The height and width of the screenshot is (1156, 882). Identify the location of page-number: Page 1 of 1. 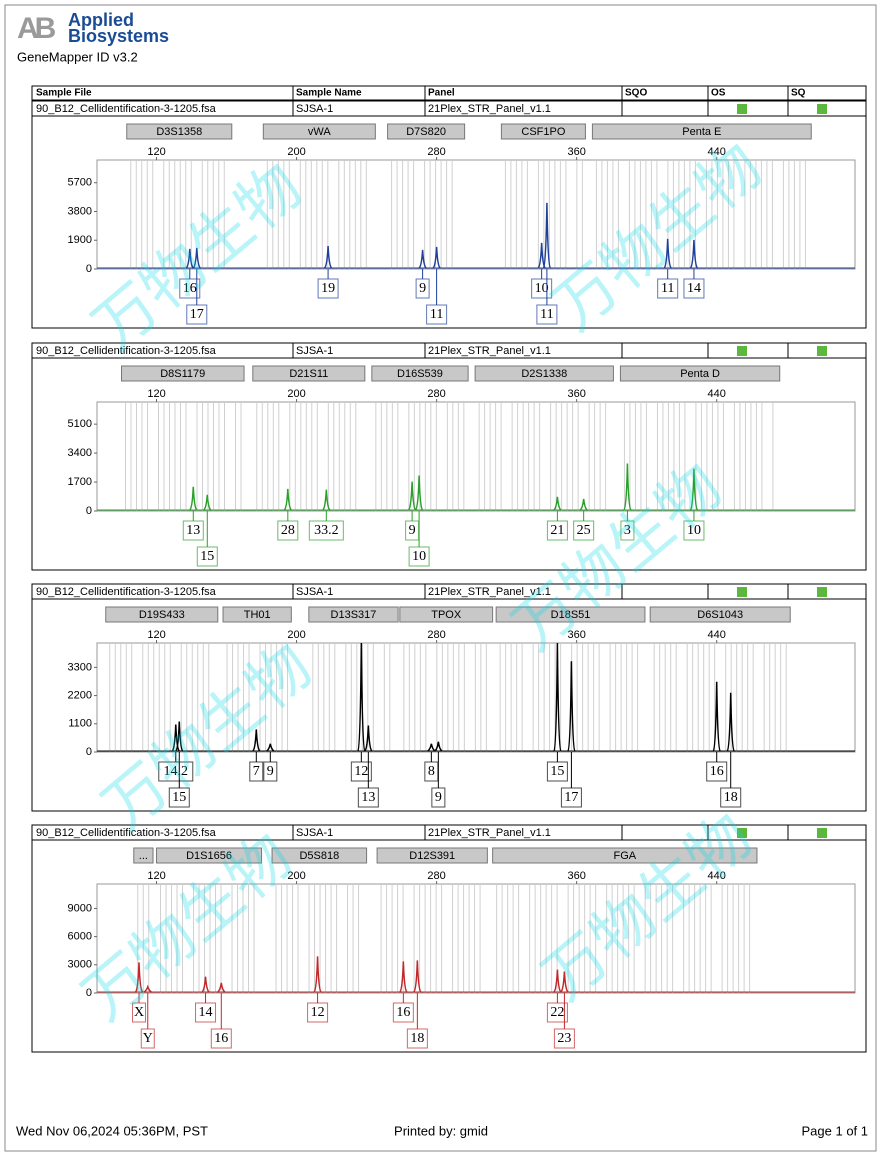
(835, 1130).